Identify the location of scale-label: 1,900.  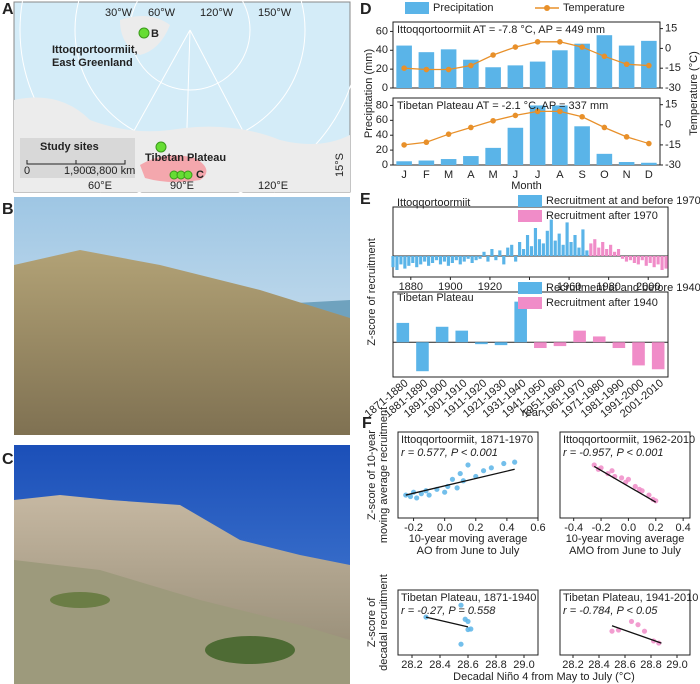
(78, 171).